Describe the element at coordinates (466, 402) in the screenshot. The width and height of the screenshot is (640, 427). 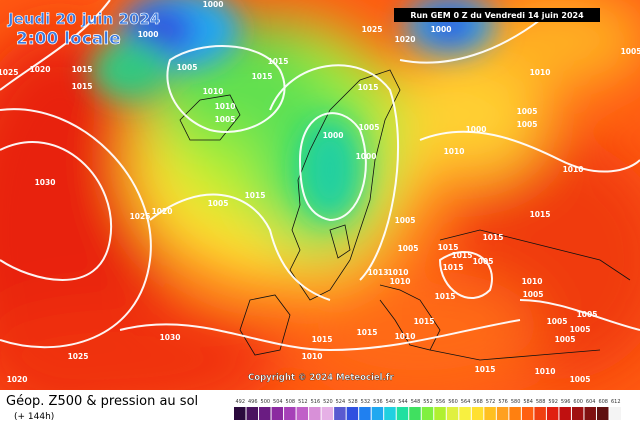
I see `colorbar-tick-label: 564` at that location.